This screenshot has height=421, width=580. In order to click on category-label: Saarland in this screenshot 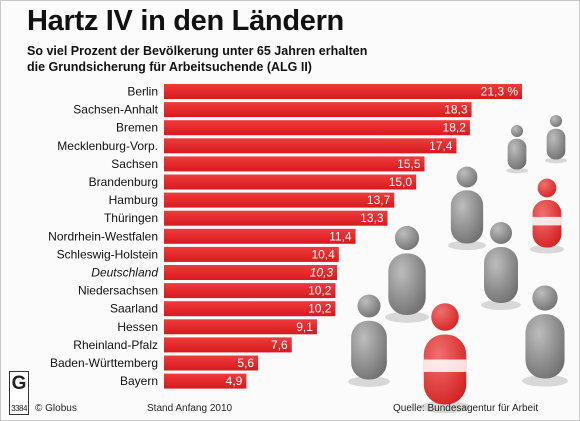, I will do `click(134, 309)`.